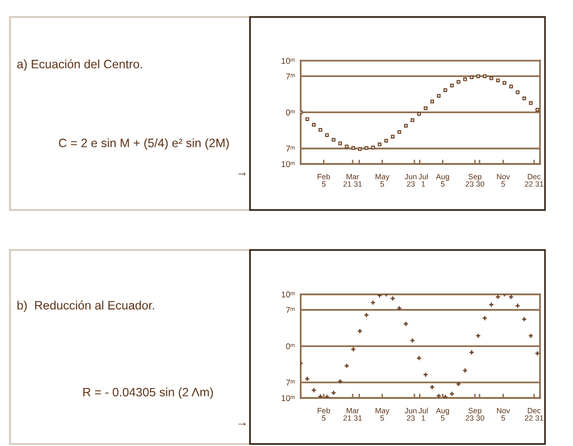 The image size is (573, 446). What do you see at coordinates (86, 306) in the screenshot?
I see `text: b) Reducción al Ecuador.` at bounding box center [86, 306].